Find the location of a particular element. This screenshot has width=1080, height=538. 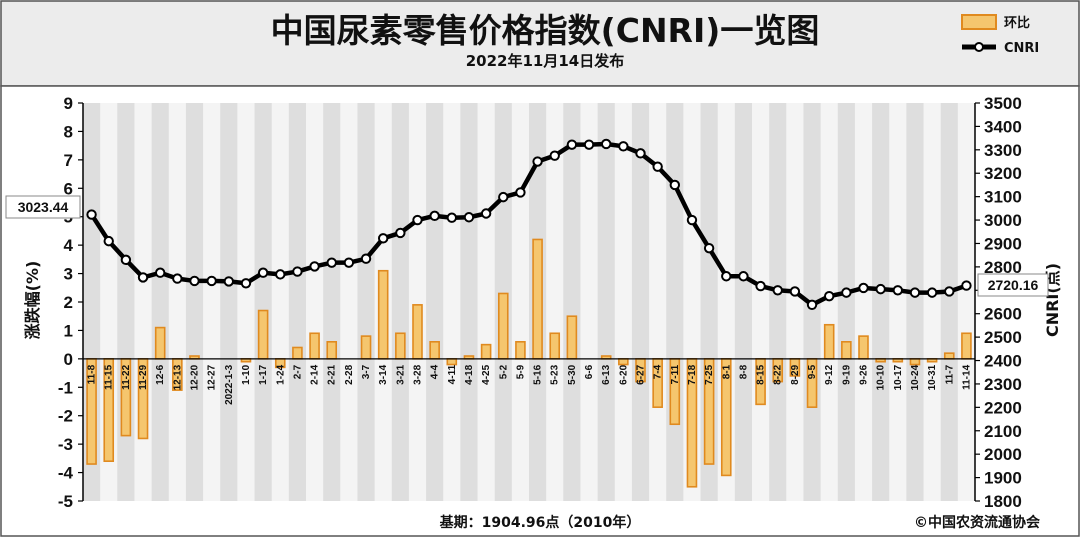

x-tick-label: 5-16 is located at coordinates (538, 374).